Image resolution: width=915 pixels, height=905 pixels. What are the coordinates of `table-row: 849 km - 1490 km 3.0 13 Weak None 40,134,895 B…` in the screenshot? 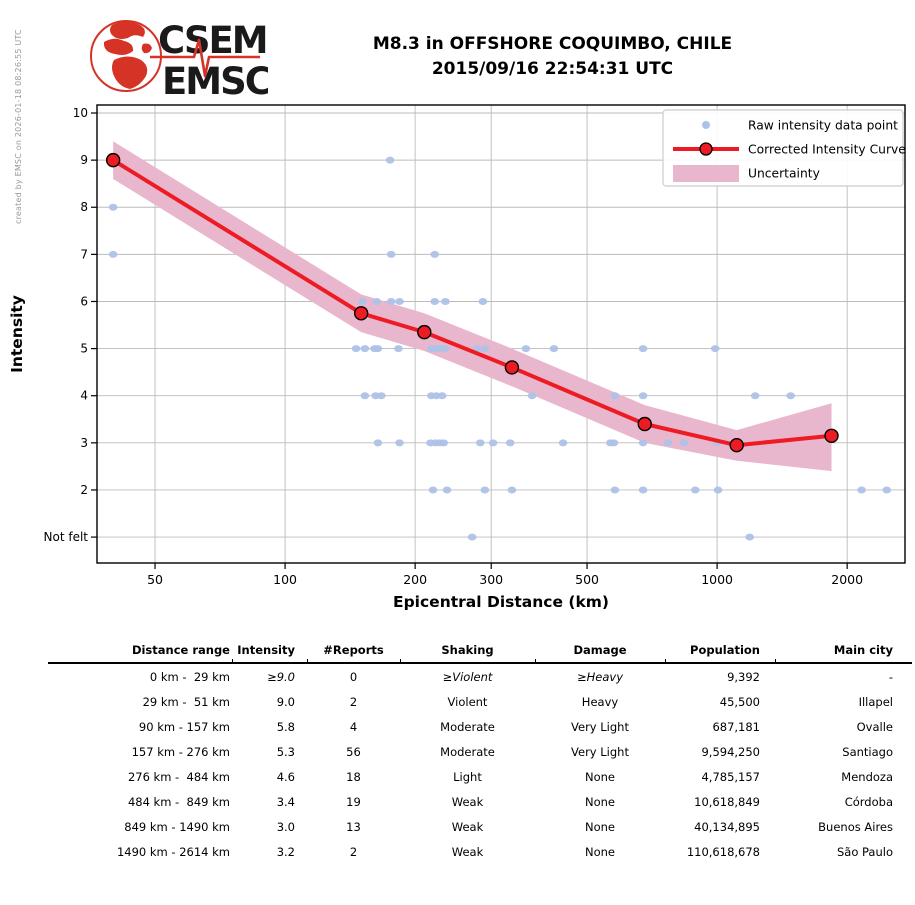 It's located at (480, 826).